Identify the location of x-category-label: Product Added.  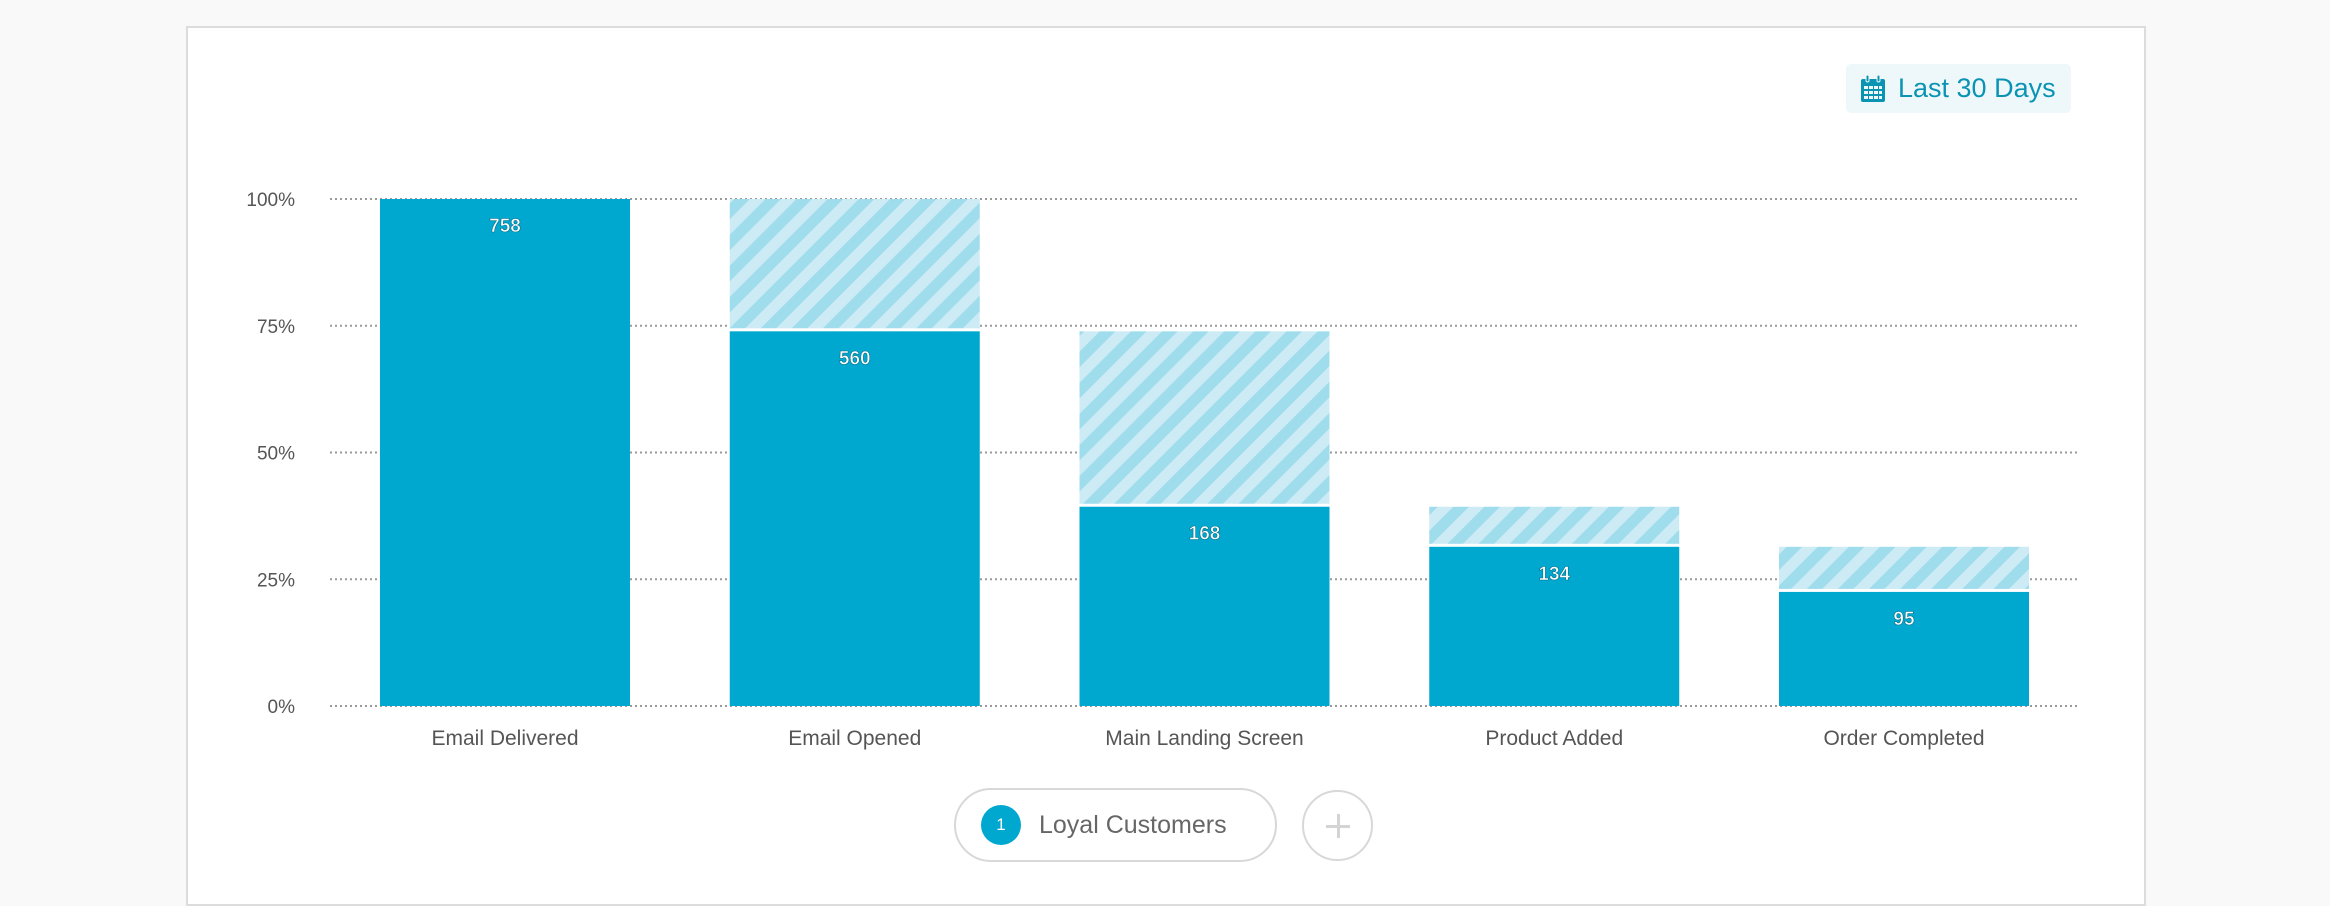
(1554, 738).